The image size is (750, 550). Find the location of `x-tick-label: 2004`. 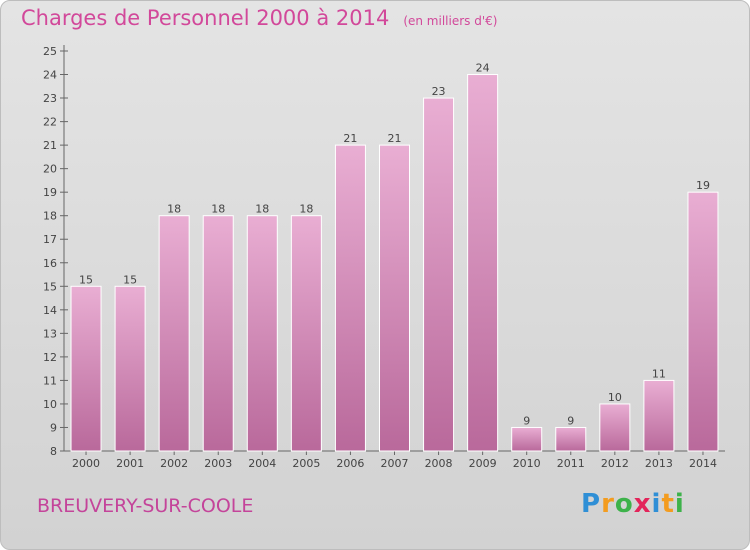

x-tick-label: 2004 is located at coordinates (262, 463).